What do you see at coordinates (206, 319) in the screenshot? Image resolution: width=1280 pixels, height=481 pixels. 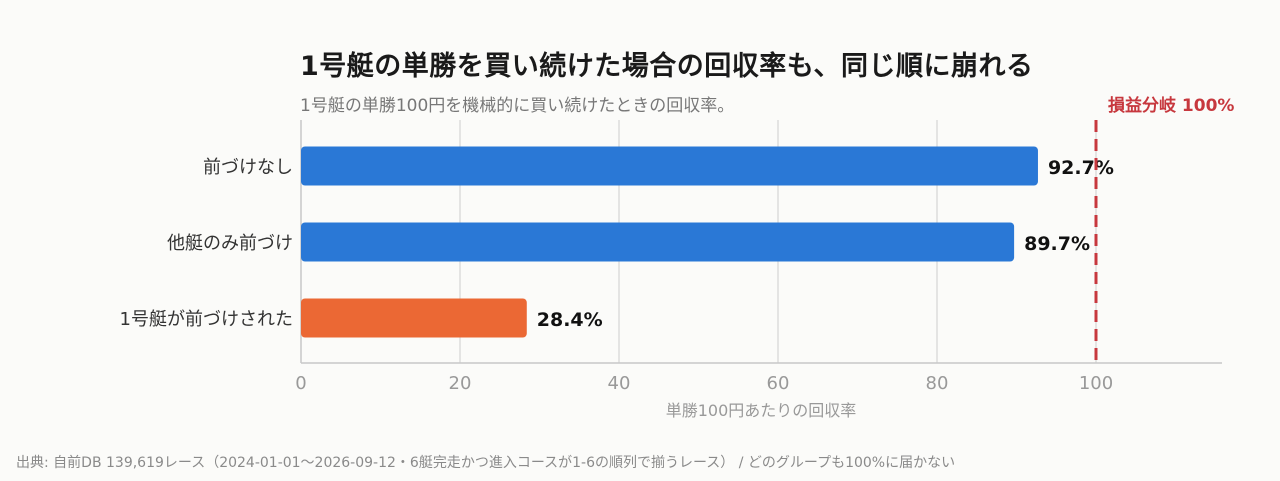 I see `category-label-2: 1号艇が前づけされた` at bounding box center [206, 319].